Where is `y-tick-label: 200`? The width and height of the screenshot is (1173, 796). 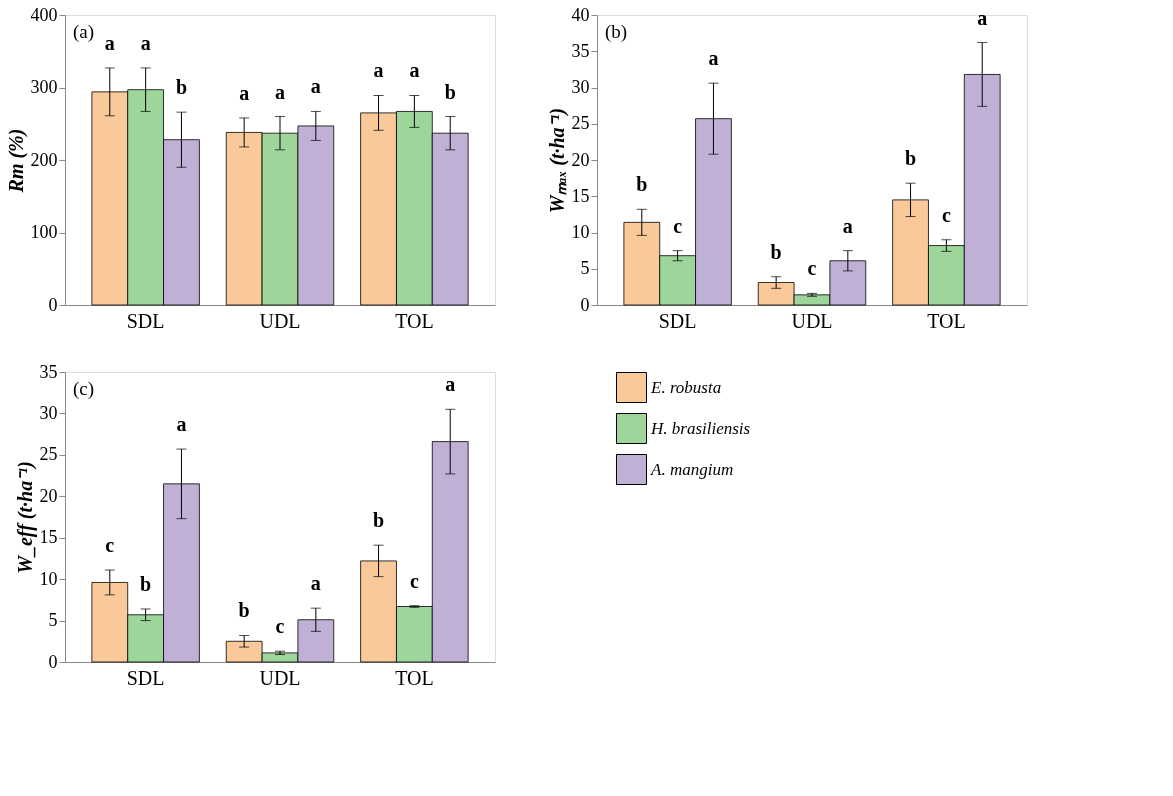 y-tick-label: 200 is located at coordinates (44, 159).